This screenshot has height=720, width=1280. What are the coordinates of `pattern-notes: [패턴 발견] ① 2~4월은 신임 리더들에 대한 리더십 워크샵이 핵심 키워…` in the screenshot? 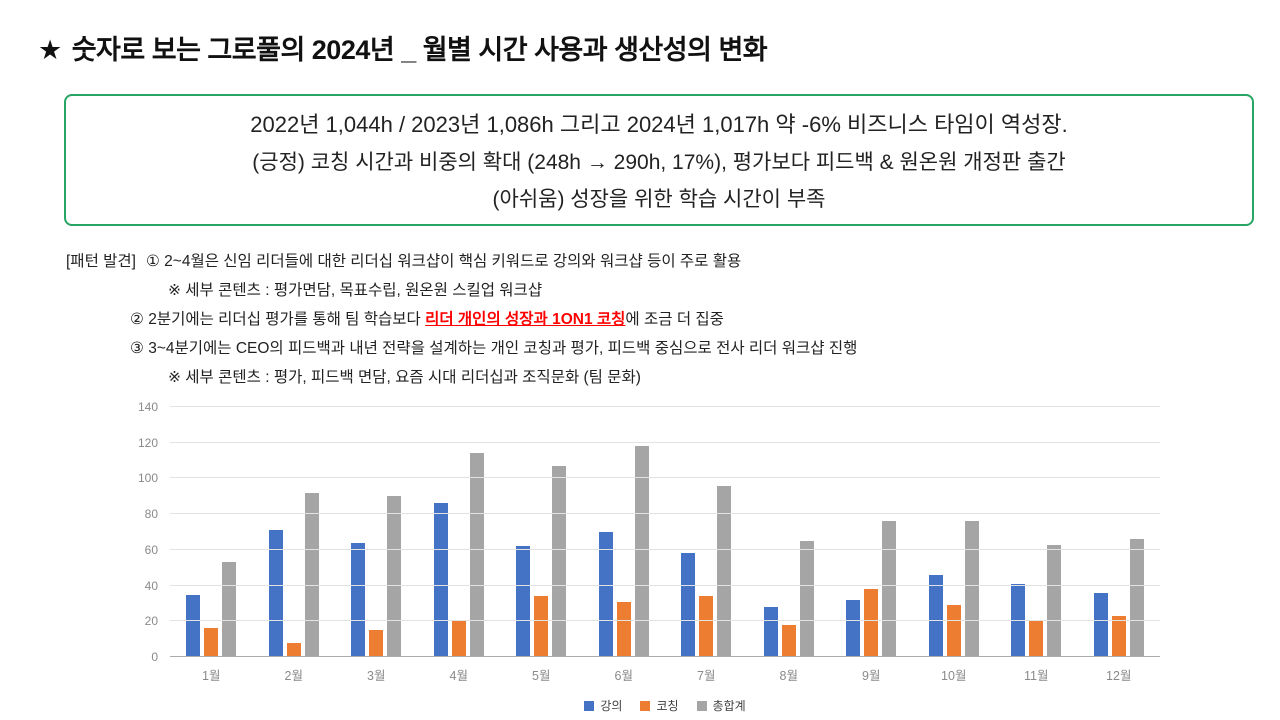 It's located at (461, 319).